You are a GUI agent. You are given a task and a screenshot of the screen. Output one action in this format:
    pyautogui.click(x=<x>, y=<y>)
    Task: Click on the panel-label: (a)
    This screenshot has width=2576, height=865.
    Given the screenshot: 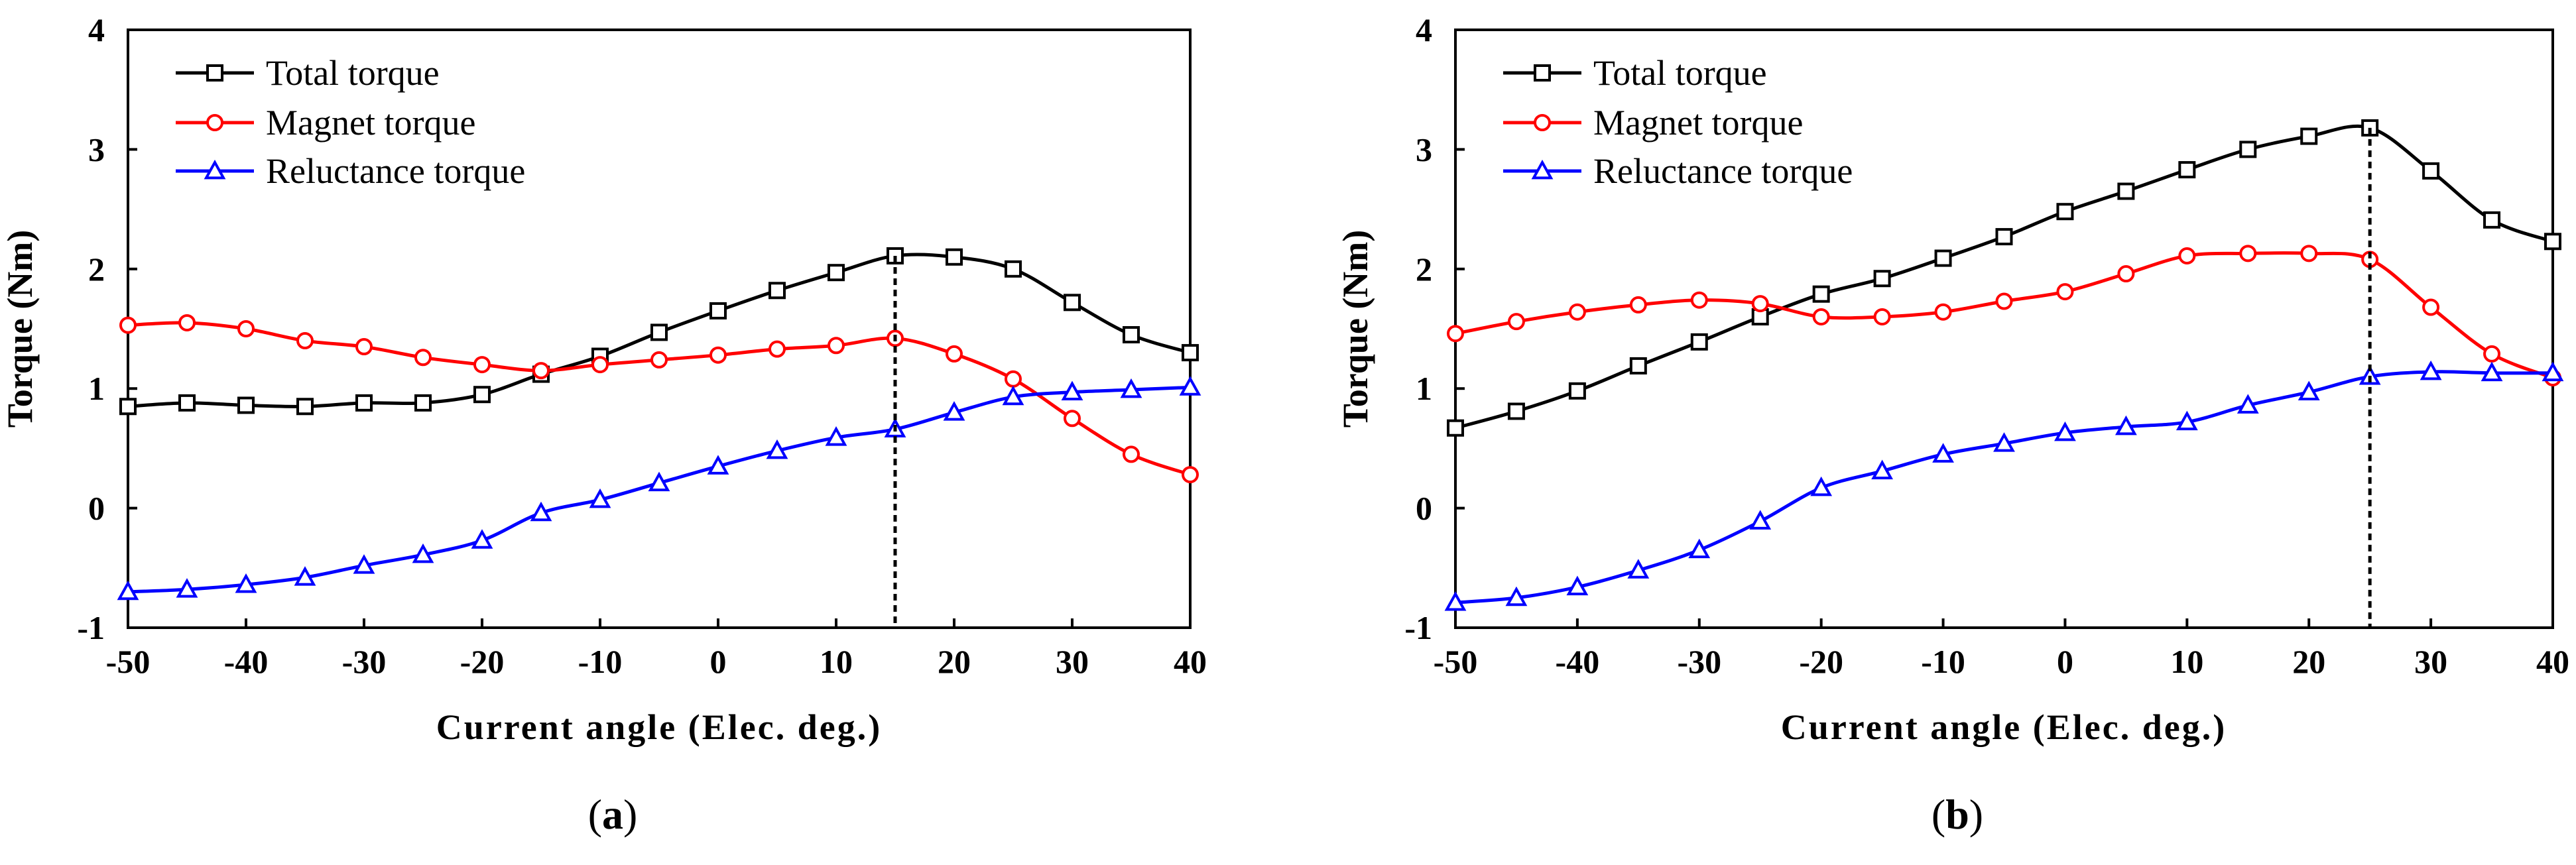 What is the action you would take?
    pyautogui.click(x=613, y=814)
    